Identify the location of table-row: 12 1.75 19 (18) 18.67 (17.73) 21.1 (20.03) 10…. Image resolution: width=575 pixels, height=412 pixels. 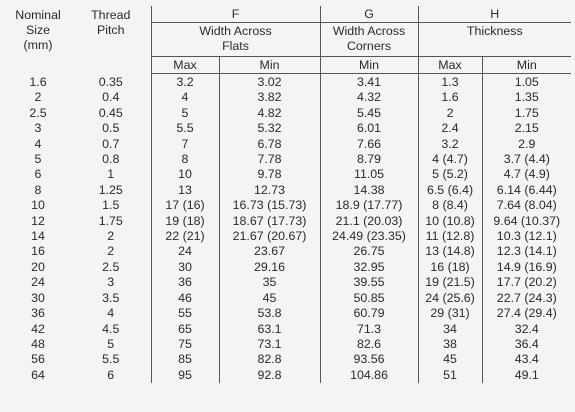
(288, 221).